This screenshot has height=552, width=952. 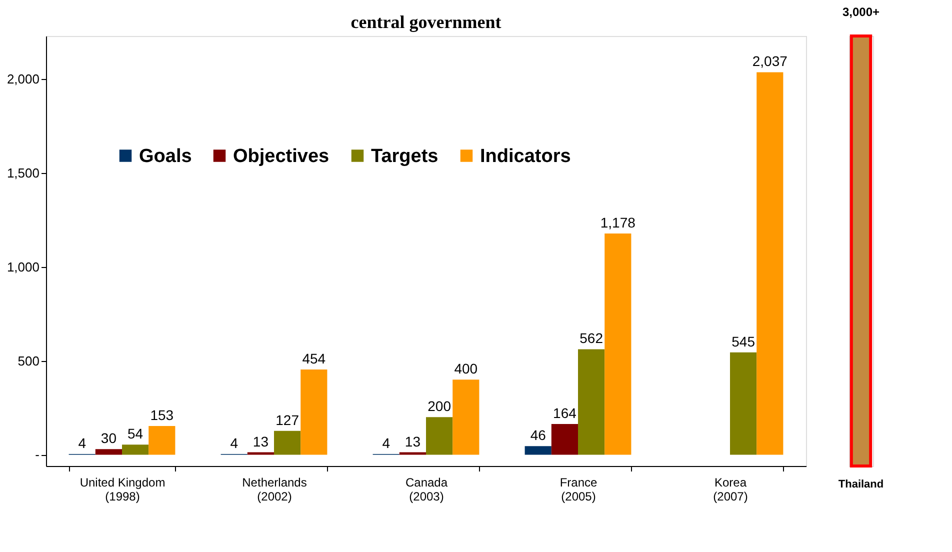 I want to click on data-label: 200, so click(x=440, y=406).